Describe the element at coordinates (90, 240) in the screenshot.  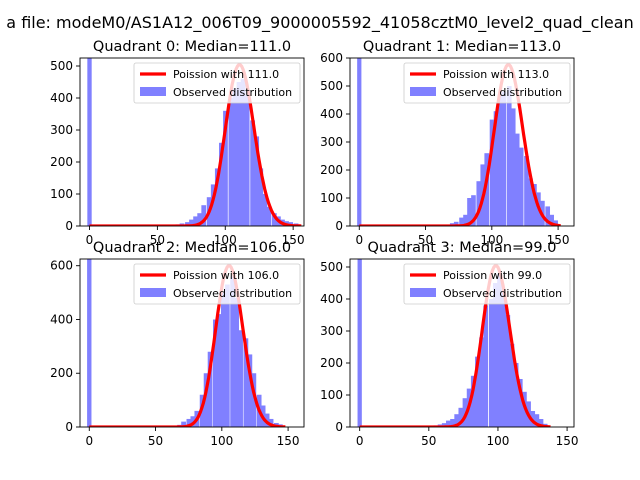
I see `x-tick-label: 0` at that location.